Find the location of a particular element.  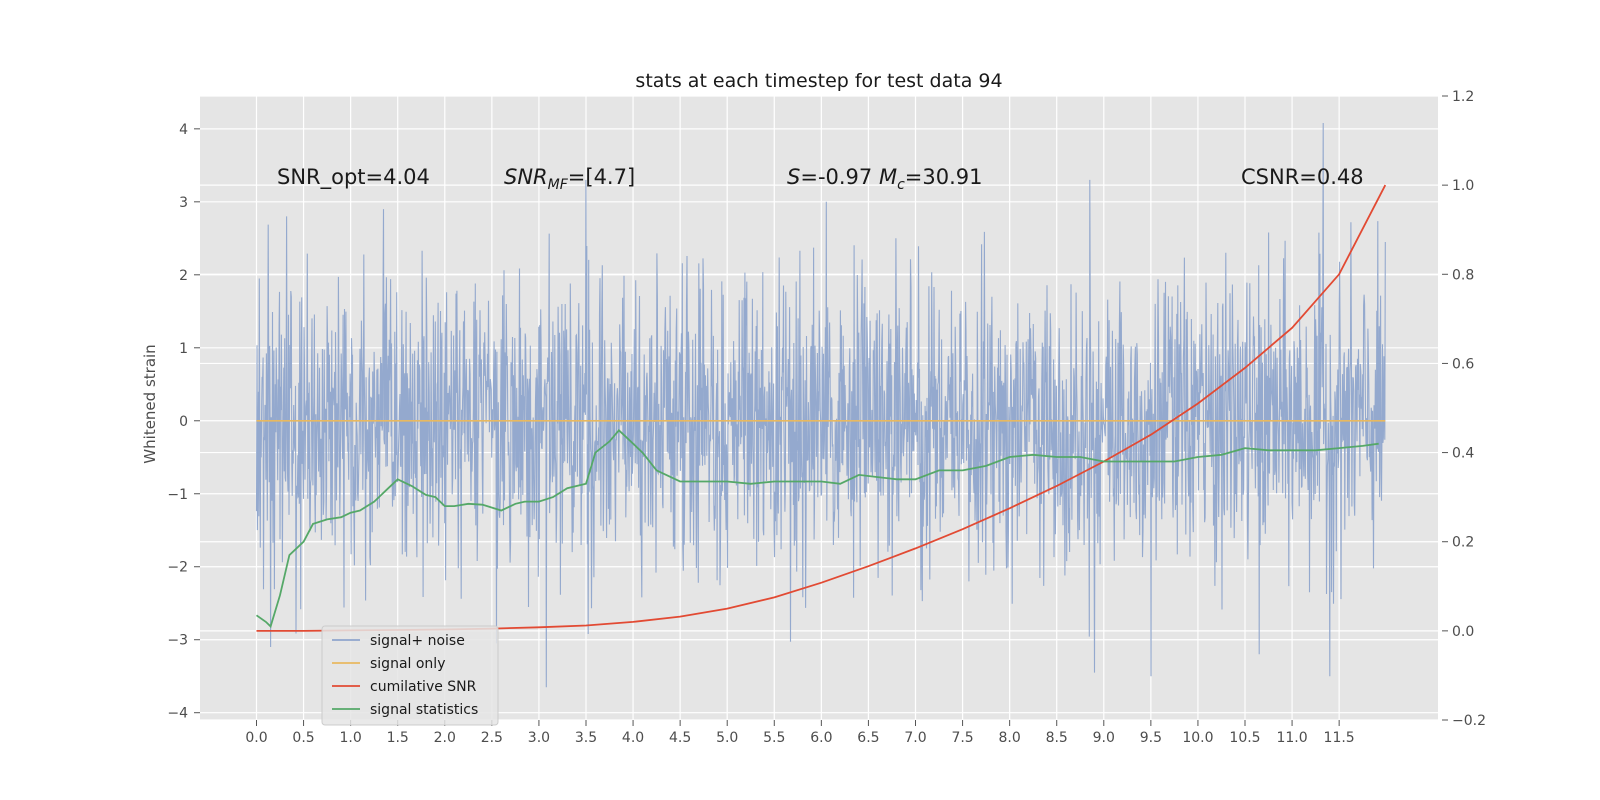

x-tick-label: 2.0 is located at coordinates (445, 738).